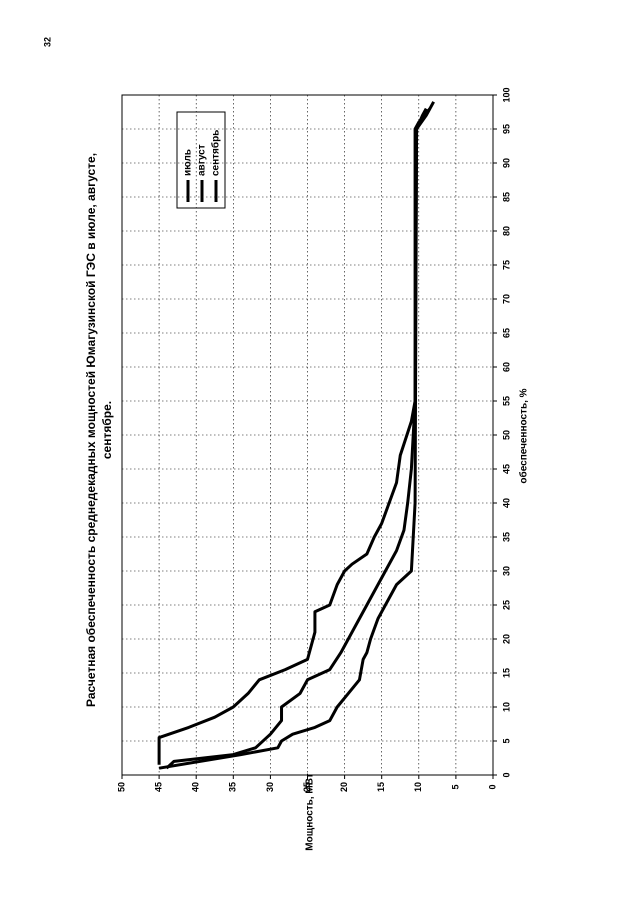  I want to click on x-tick-label: 35, so click(506, 537).